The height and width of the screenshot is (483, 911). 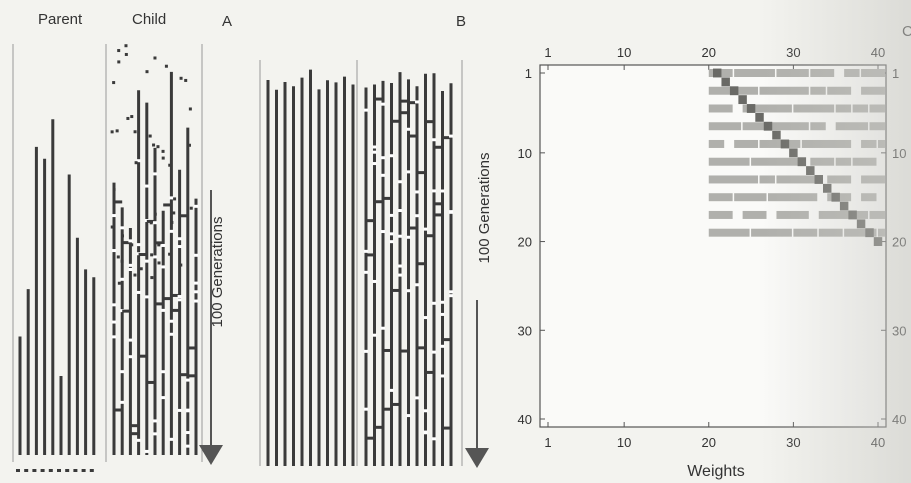 What do you see at coordinates (547, 442) in the screenshot?
I see `tick-label-bottom: 1` at bounding box center [547, 442].